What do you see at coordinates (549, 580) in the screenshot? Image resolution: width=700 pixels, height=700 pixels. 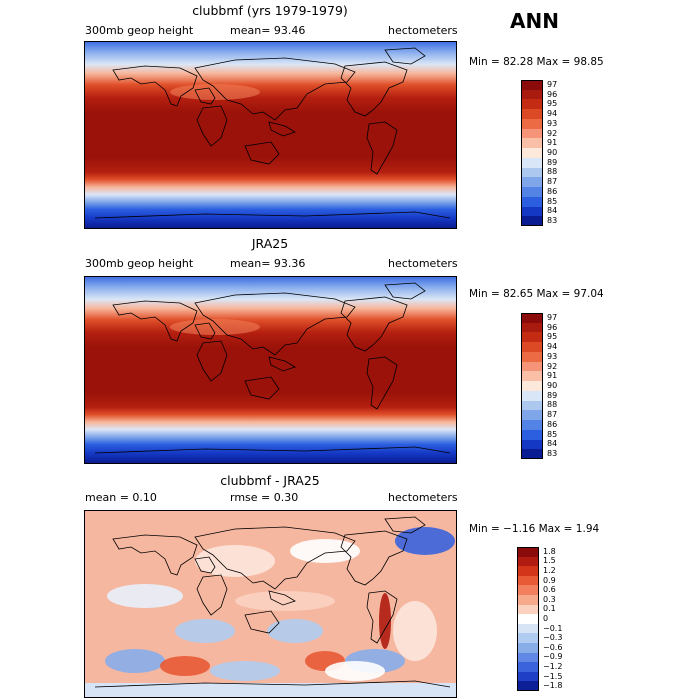 I see `colorbar-tick-label: 0.9` at bounding box center [549, 580].